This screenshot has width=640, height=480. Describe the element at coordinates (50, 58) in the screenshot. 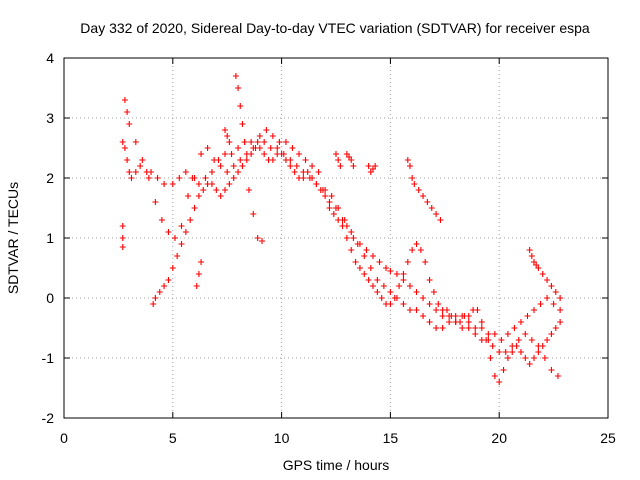

I see `y-tick-label: 4` at that location.